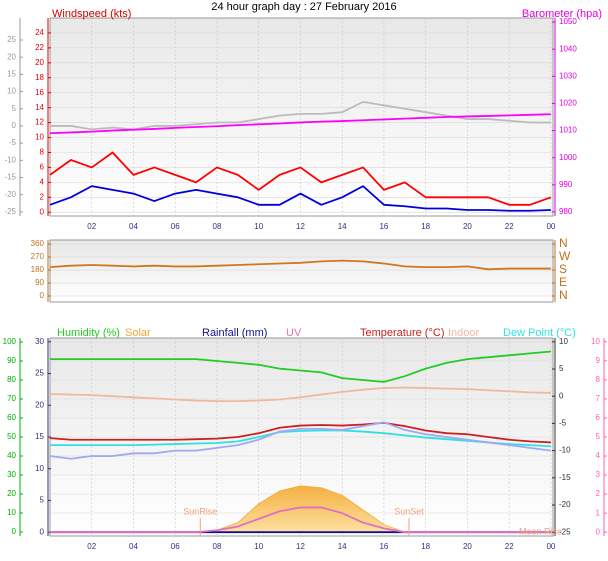  I want to click on legend-entry: Dew Point (°C), so click(539, 333).